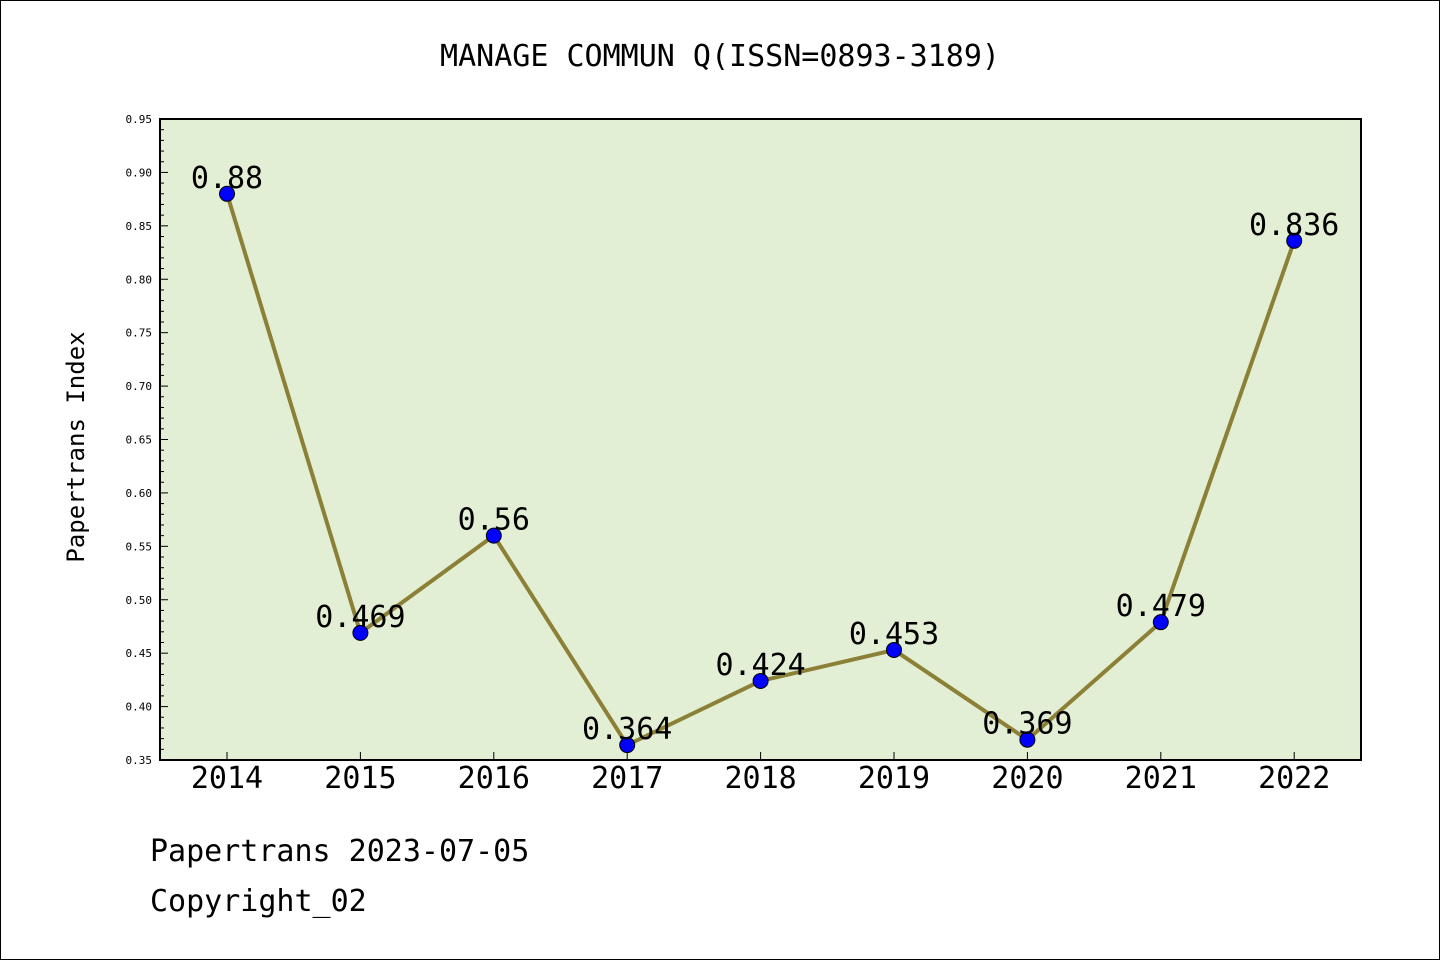  I want to click on chart-title: MANAGE COMMUN Q(ISSN=0893-3189), so click(720, 56).